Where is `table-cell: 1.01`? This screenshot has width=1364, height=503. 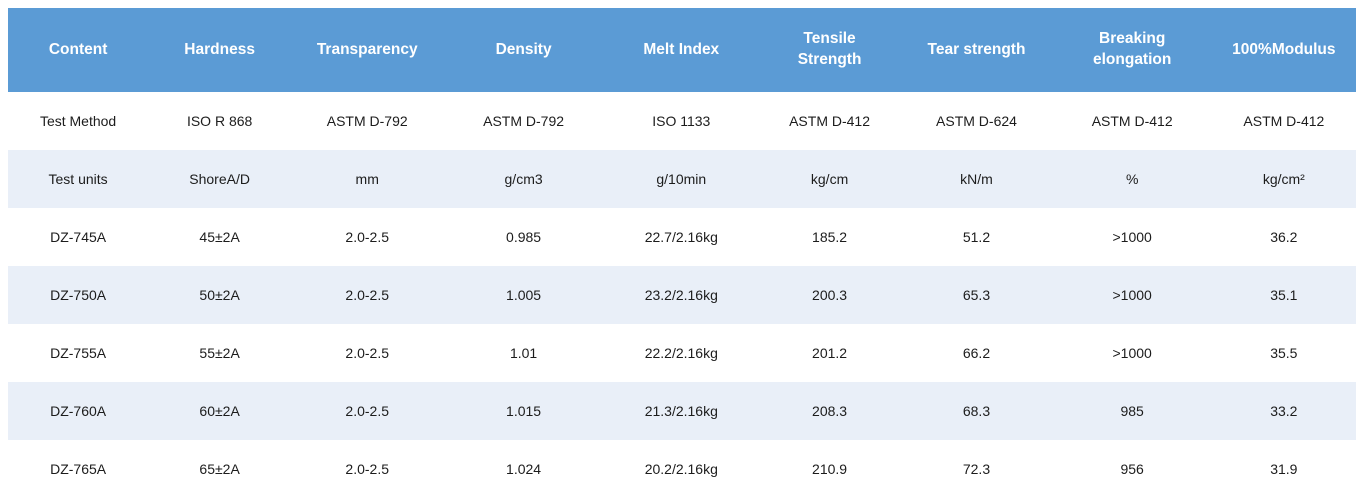 table-cell: 1.01 is located at coordinates (523, 353).